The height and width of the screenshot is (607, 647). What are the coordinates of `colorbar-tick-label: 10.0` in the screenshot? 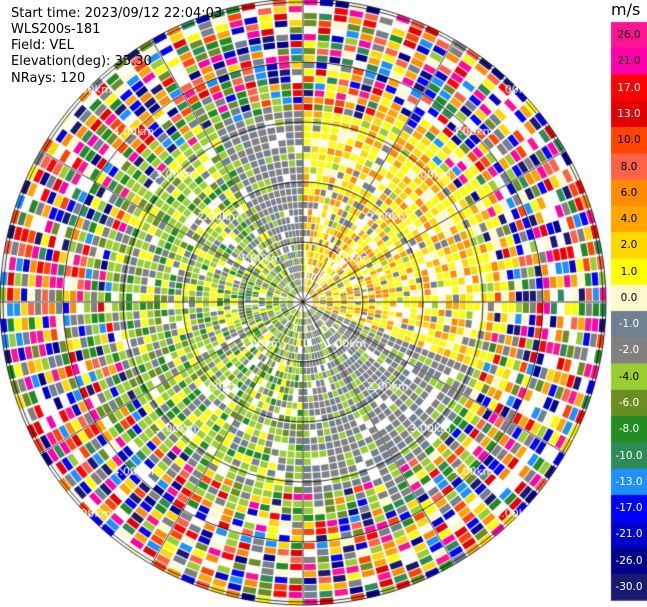 It's located at (629, 140).